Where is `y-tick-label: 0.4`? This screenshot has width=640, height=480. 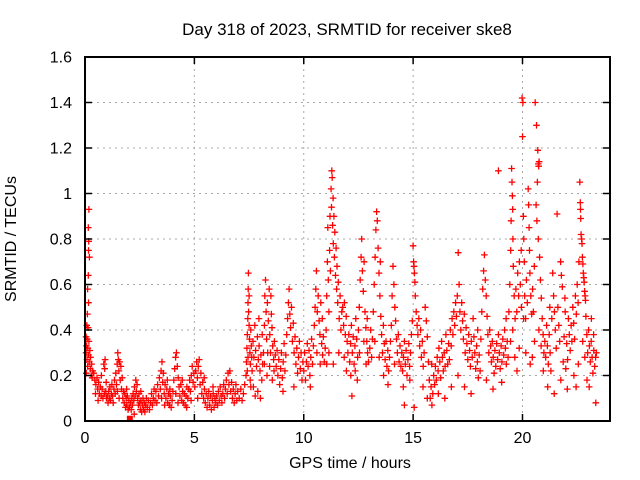
y-tick-label: 0.4 is located at coordinates (61, 331).